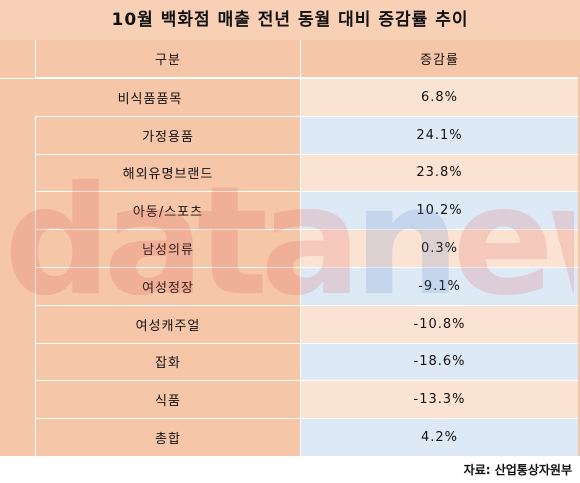  I want to click on row-label: 아동/스포츠, so click(167, 210).